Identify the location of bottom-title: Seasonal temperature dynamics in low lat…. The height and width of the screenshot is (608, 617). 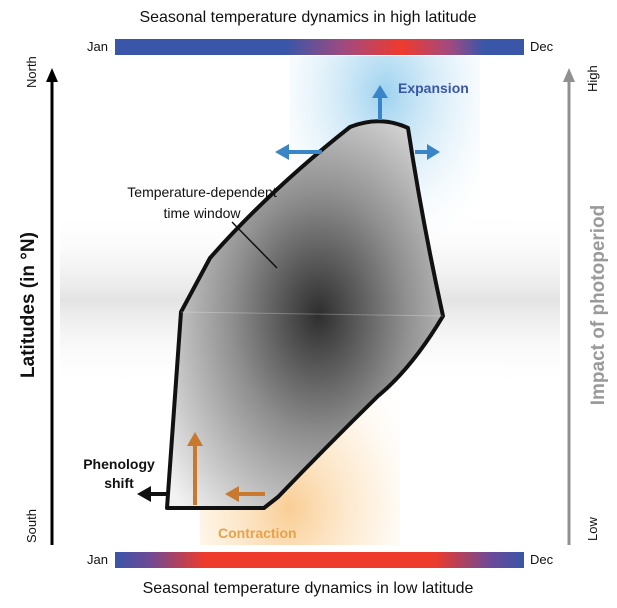
(308, 588).